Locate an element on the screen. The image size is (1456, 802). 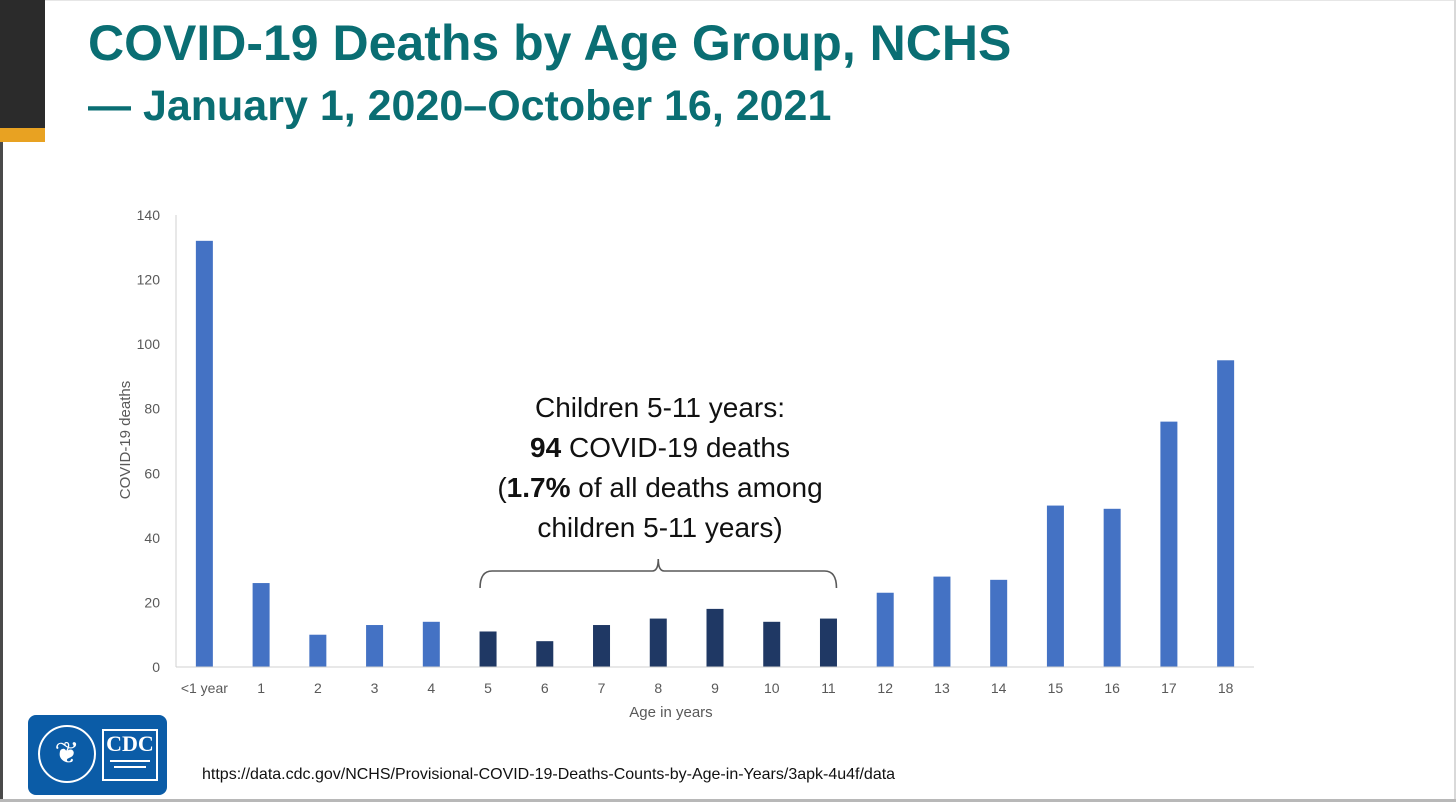
left-border is located at coordinates (1, 401).